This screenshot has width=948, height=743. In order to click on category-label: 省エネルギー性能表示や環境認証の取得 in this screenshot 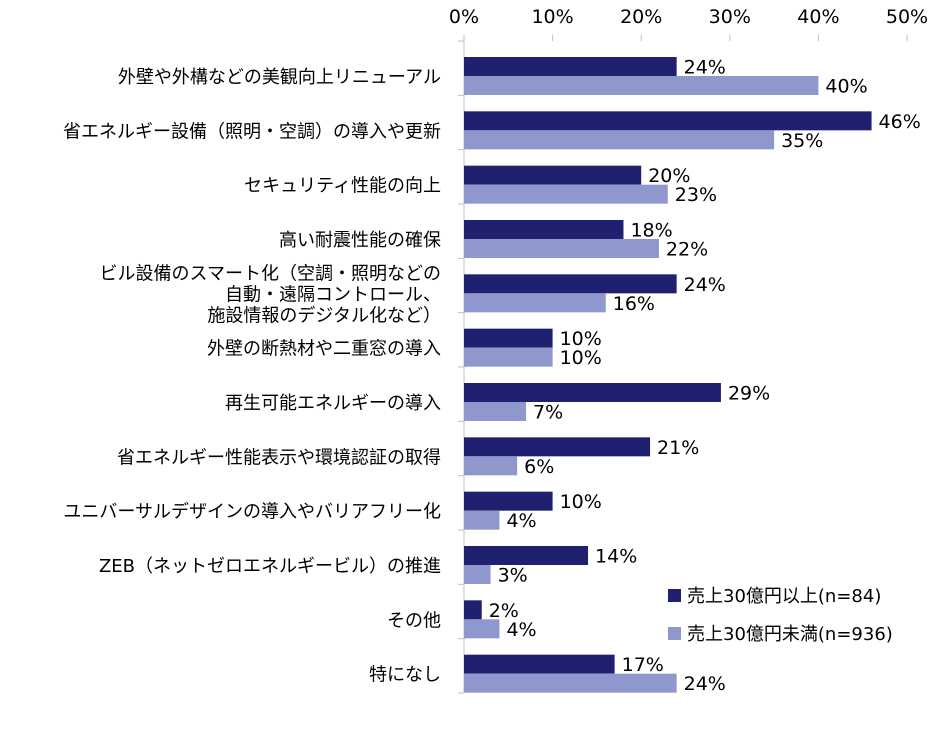, I will do `click(279, 457)`.